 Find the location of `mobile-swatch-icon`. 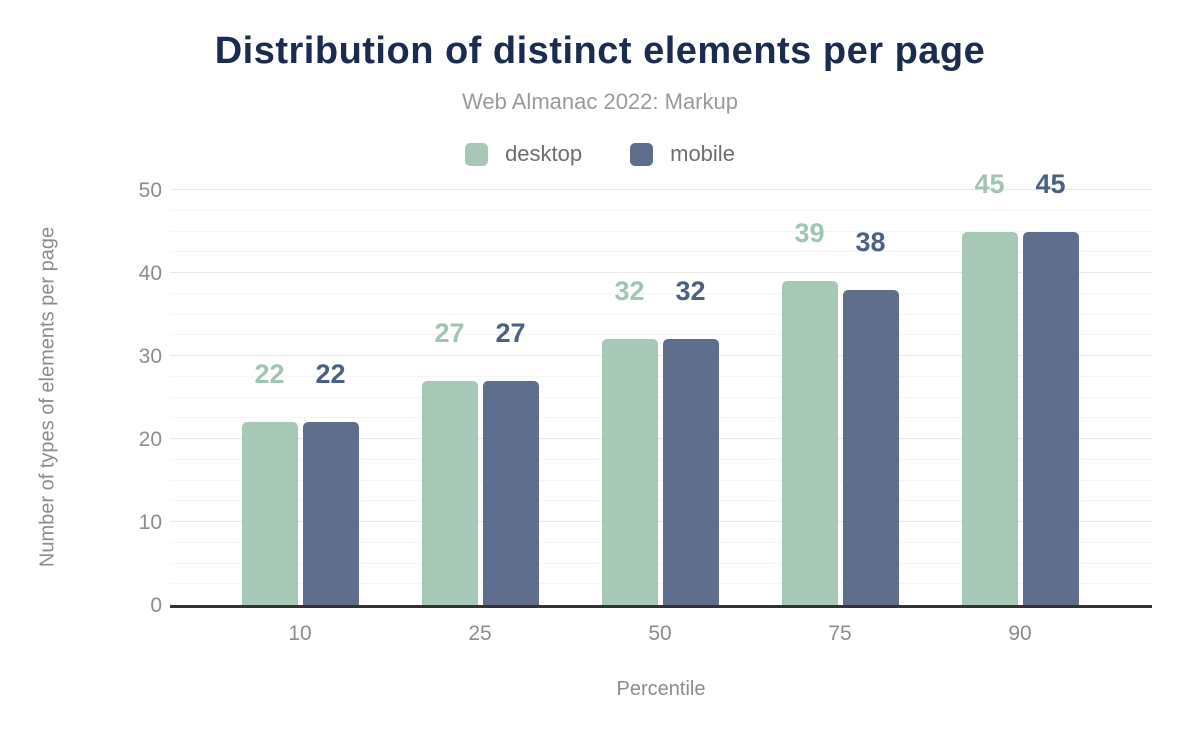

mobile-swatch-icon is located at coordinates (642, 154).